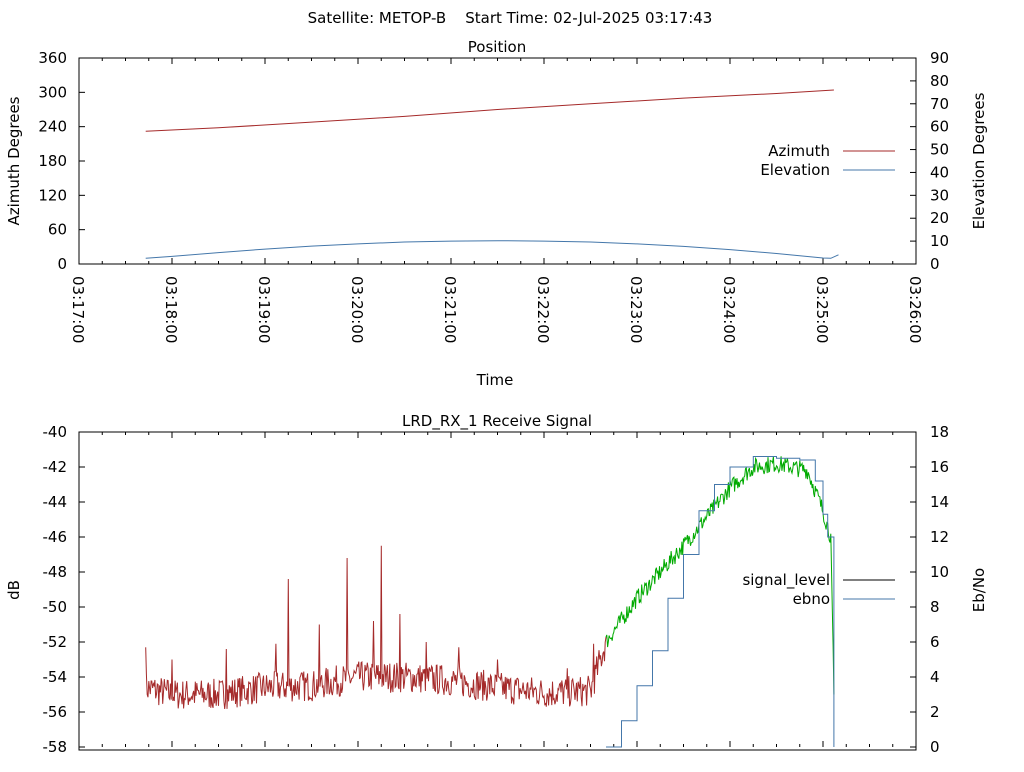  I want to click on chart1-xtick-label: 03:23:00, so click(636, 309).